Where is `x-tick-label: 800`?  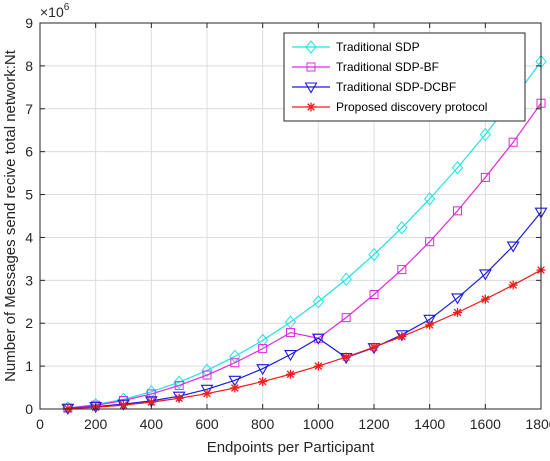 x-tick-label: 800 is located at coordinates (263, 424).